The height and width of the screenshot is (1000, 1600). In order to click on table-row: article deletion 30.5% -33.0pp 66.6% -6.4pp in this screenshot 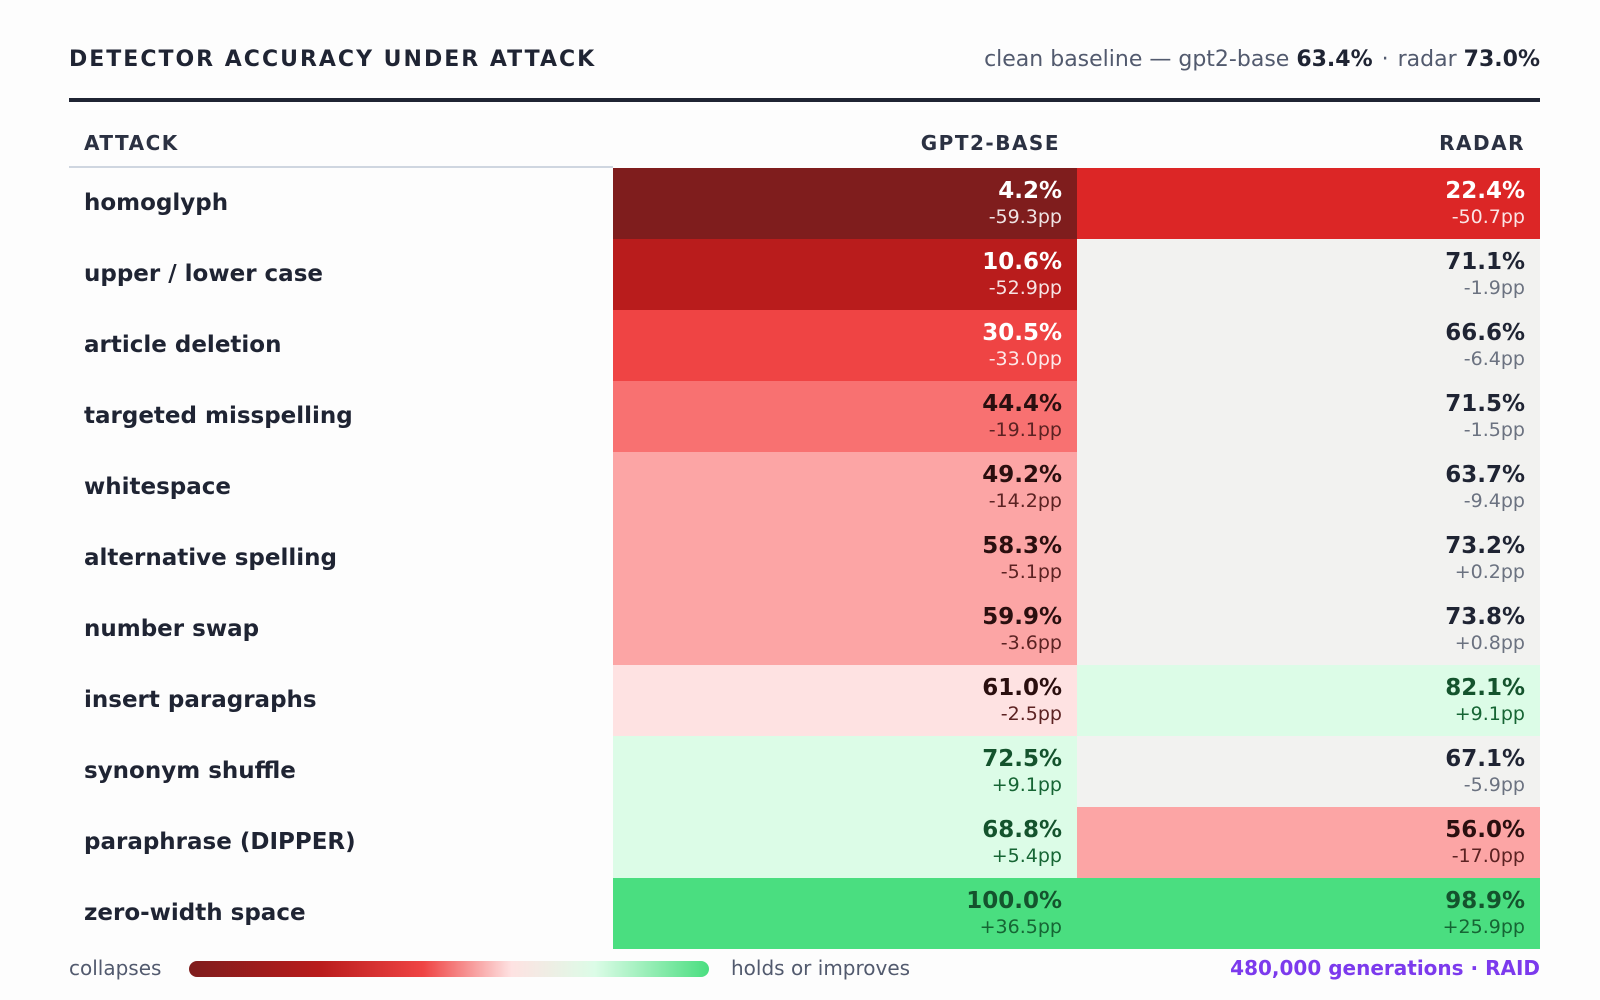, I will do `click(804, 345)`.